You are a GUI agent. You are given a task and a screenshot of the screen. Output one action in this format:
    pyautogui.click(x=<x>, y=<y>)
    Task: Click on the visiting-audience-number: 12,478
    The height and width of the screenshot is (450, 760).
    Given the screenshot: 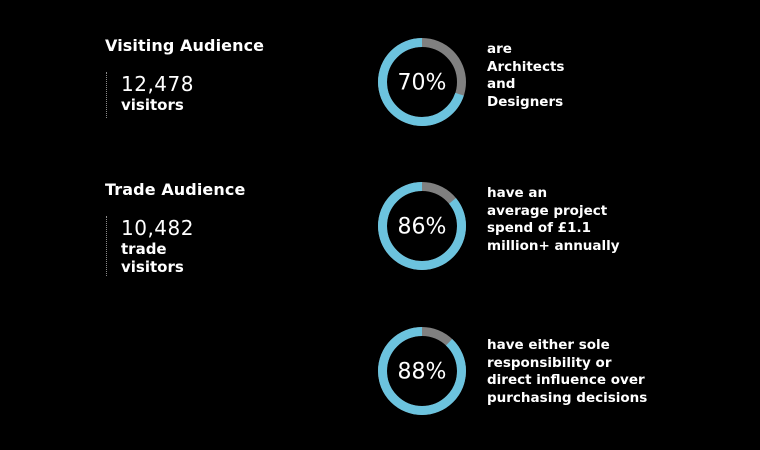 What is the action you would take?
    pyautogui.click(x=157, y=84)
    